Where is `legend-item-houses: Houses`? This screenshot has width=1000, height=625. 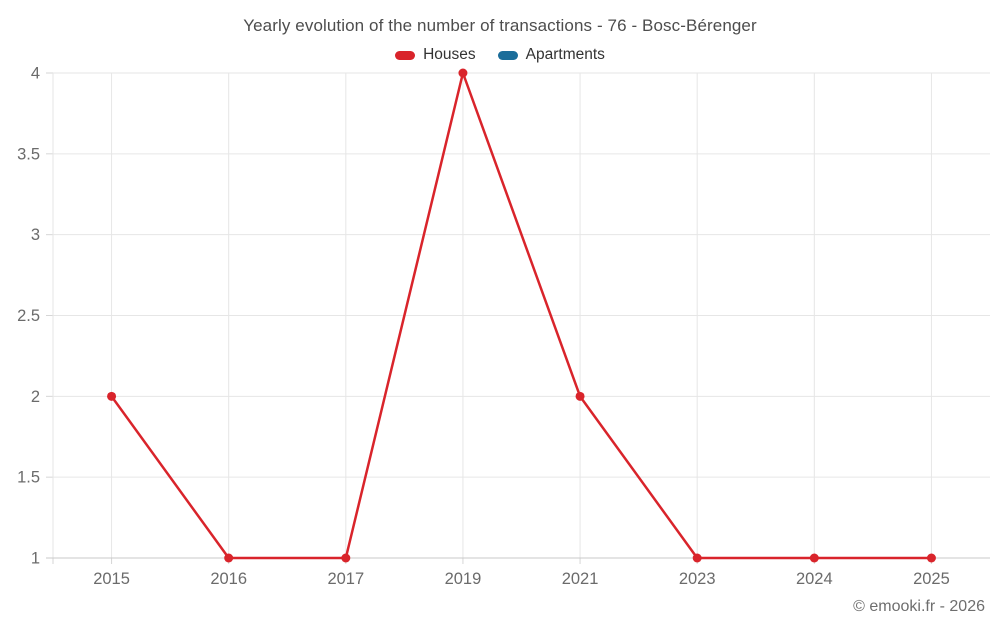 legend-item-houses: Houses is located at coordinates (435, 55).